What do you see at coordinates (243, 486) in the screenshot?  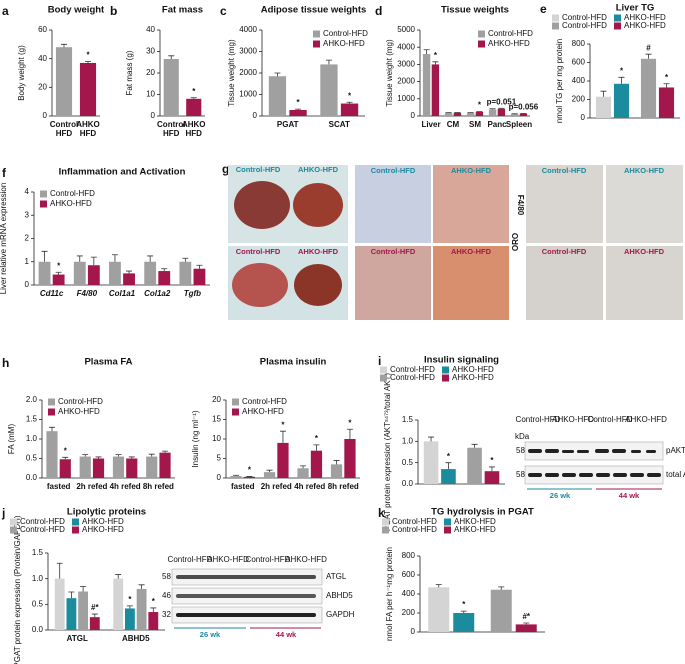 I see `x-tick-label: fasted` at bounding box center [243, 486].